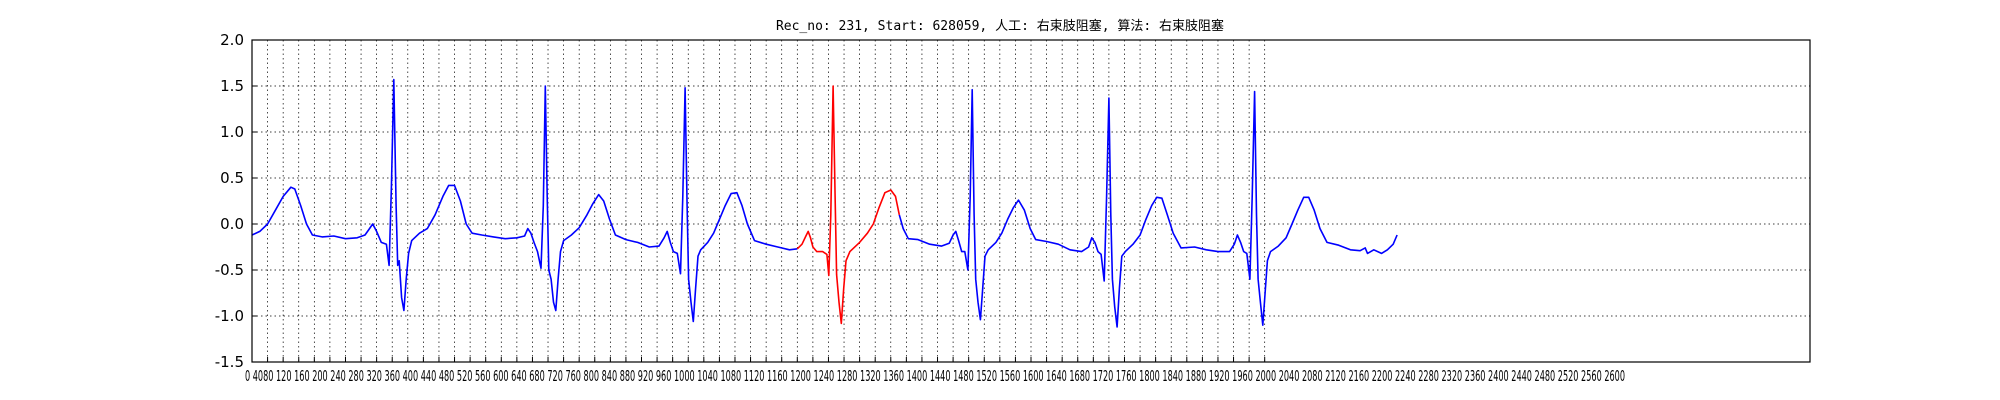 The image size is (2000, 400). I want to click on y-tick-label: -1.0, so click(229, 316).